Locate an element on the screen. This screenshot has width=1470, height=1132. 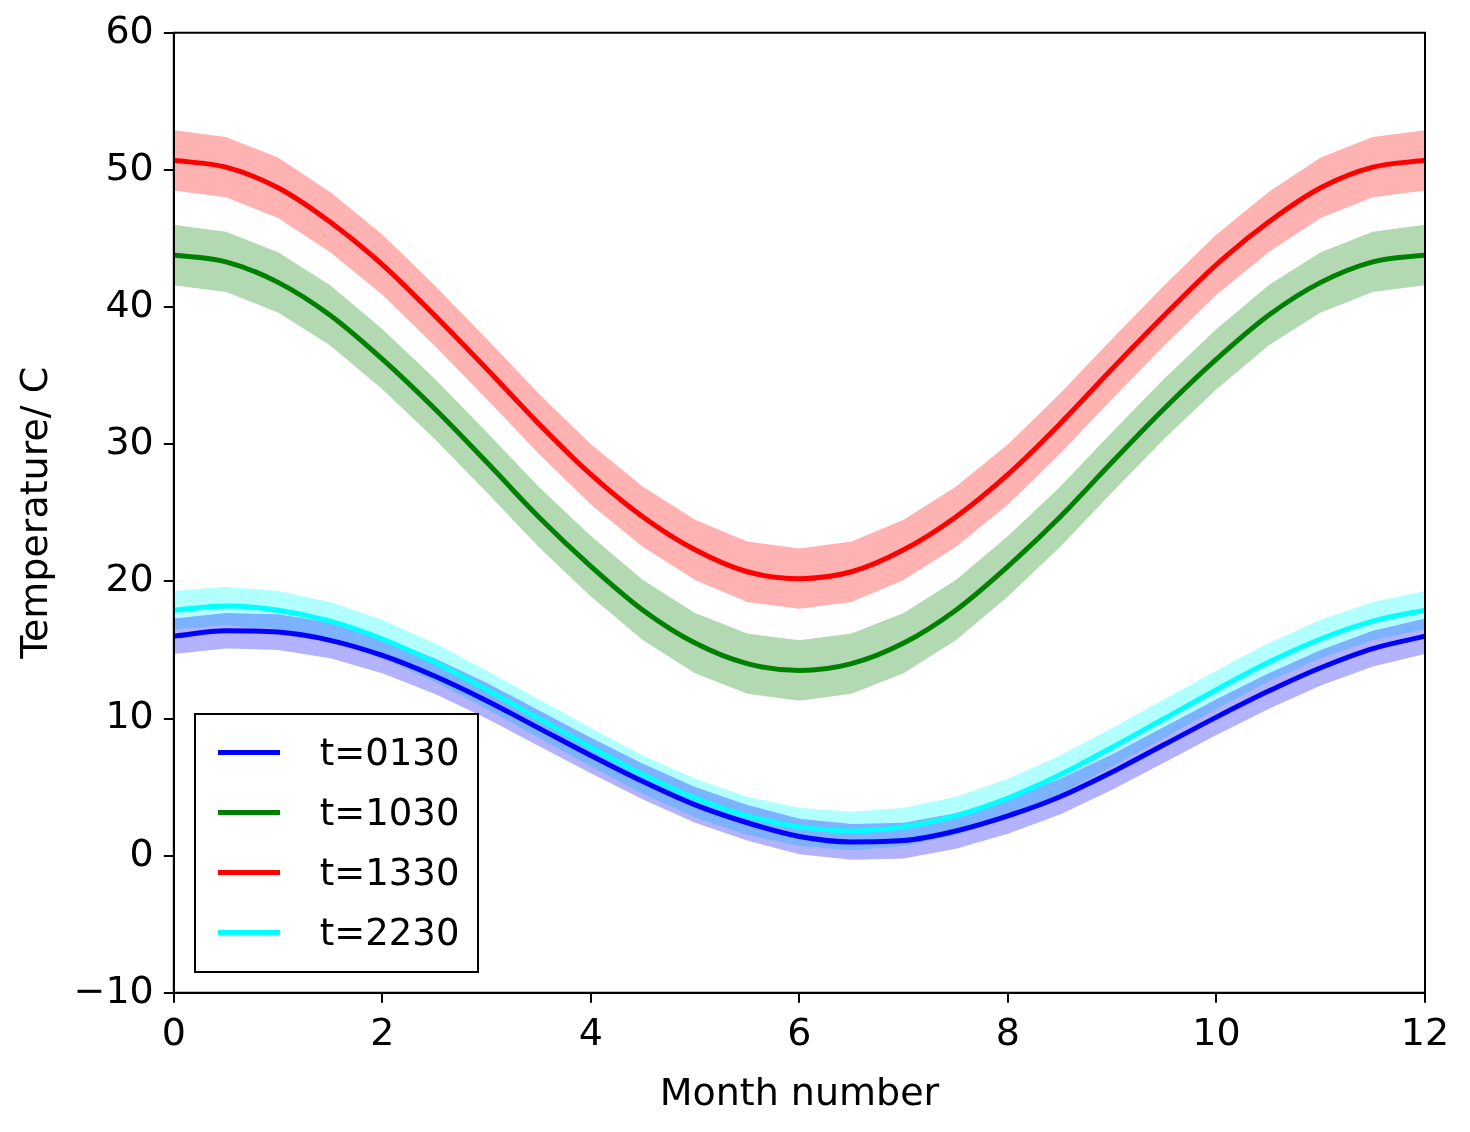
y-tick-label: 60 is located at coordinates (129, 29).